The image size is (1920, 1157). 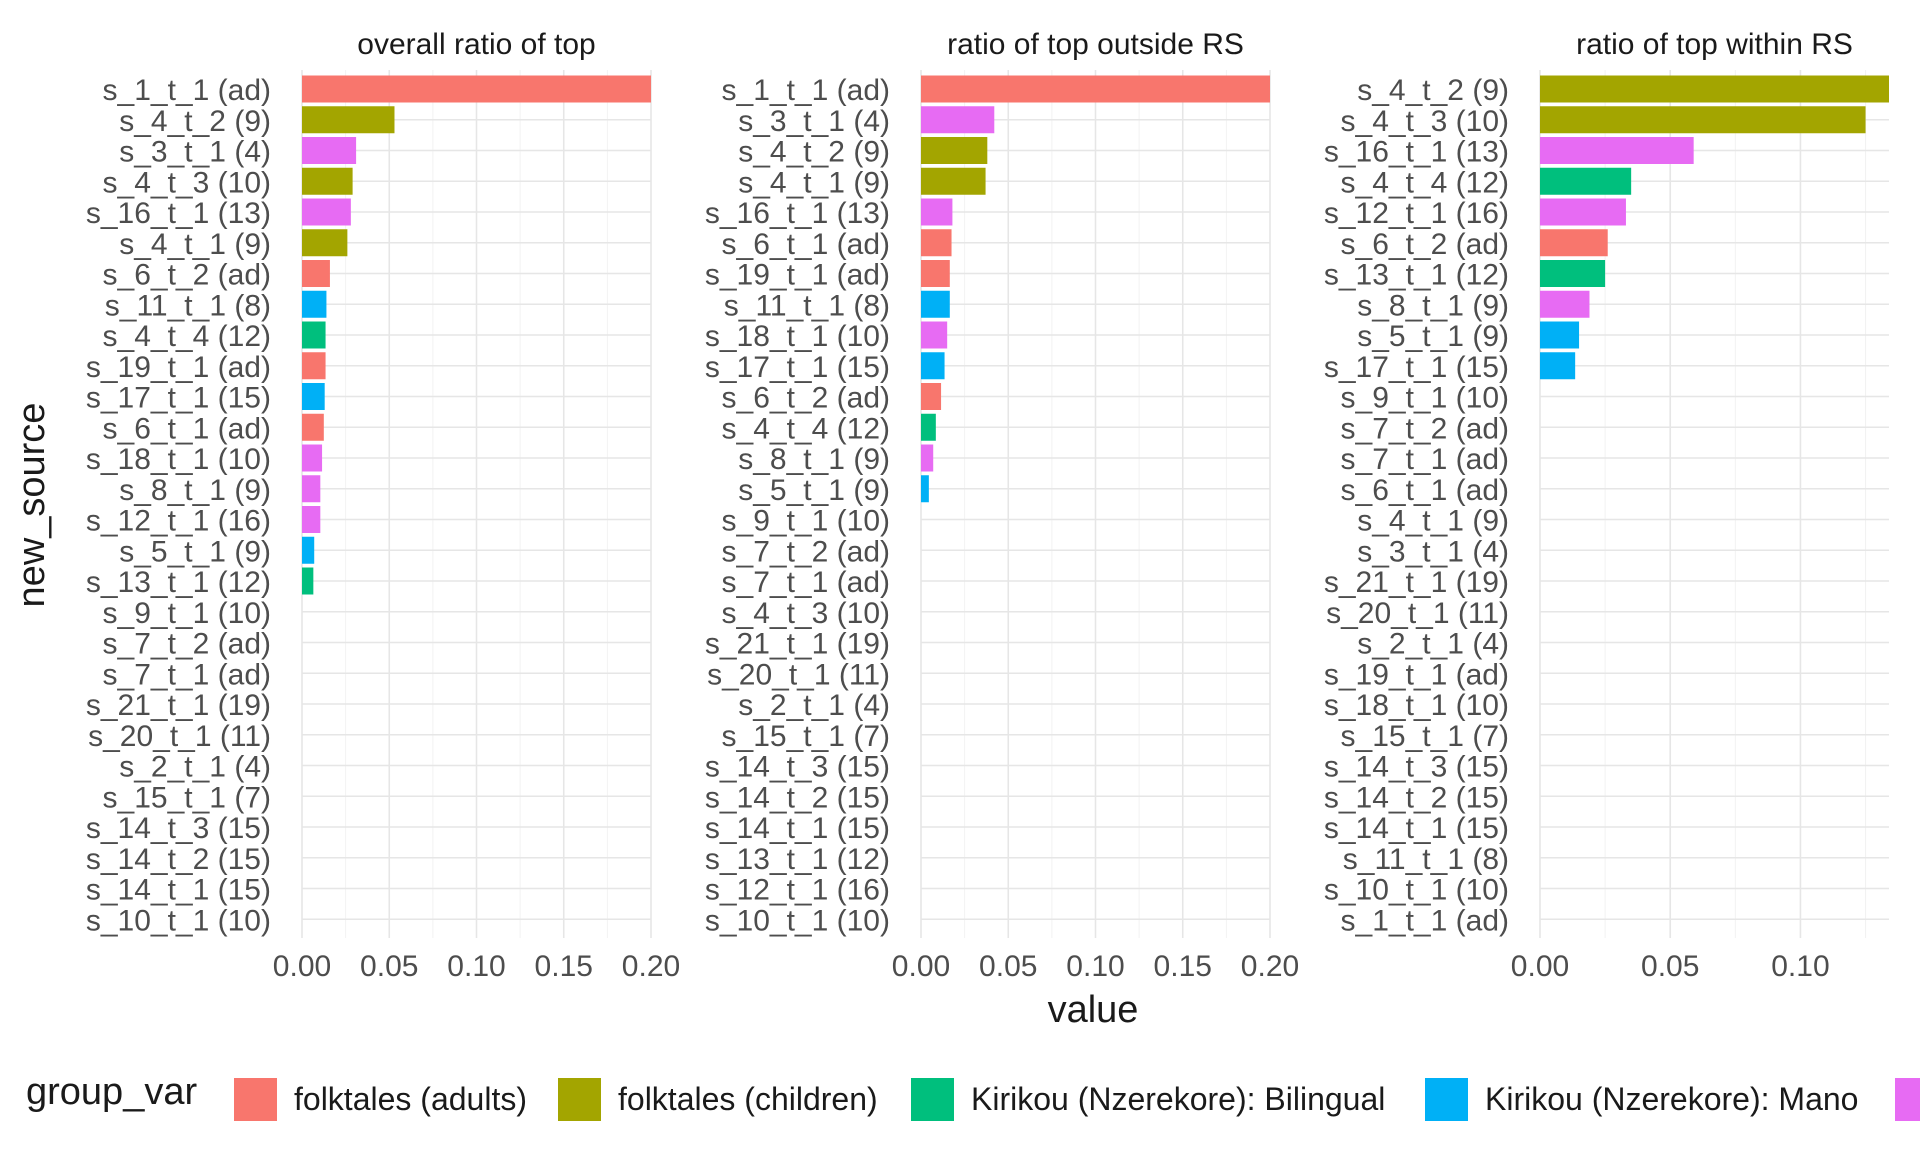 I want to click on y-tick-label: s_4_t_4 (12), so click(x=187, y=336).